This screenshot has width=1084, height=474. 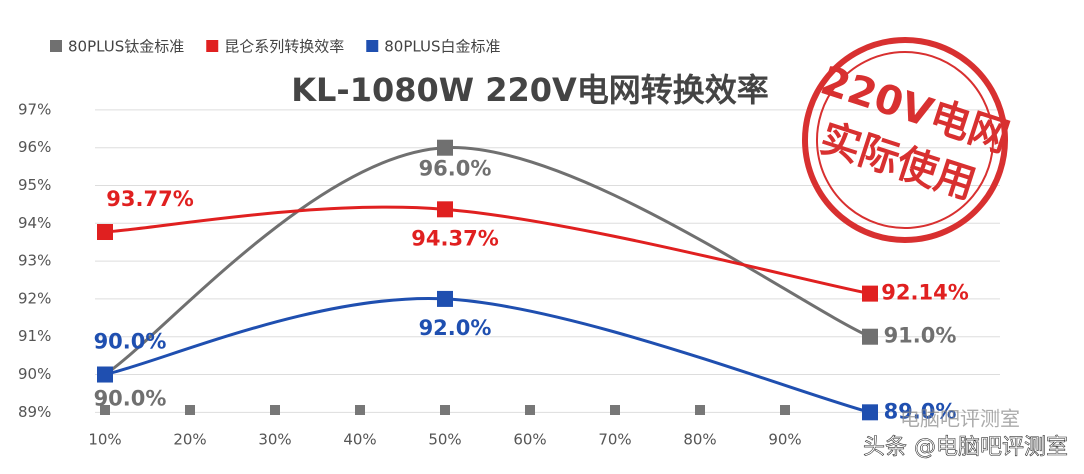 What do you see at coordinates (960, 419) in the screenshot?
I see `watermark: 电脑吧评测室` at bounding box center [960, 419].